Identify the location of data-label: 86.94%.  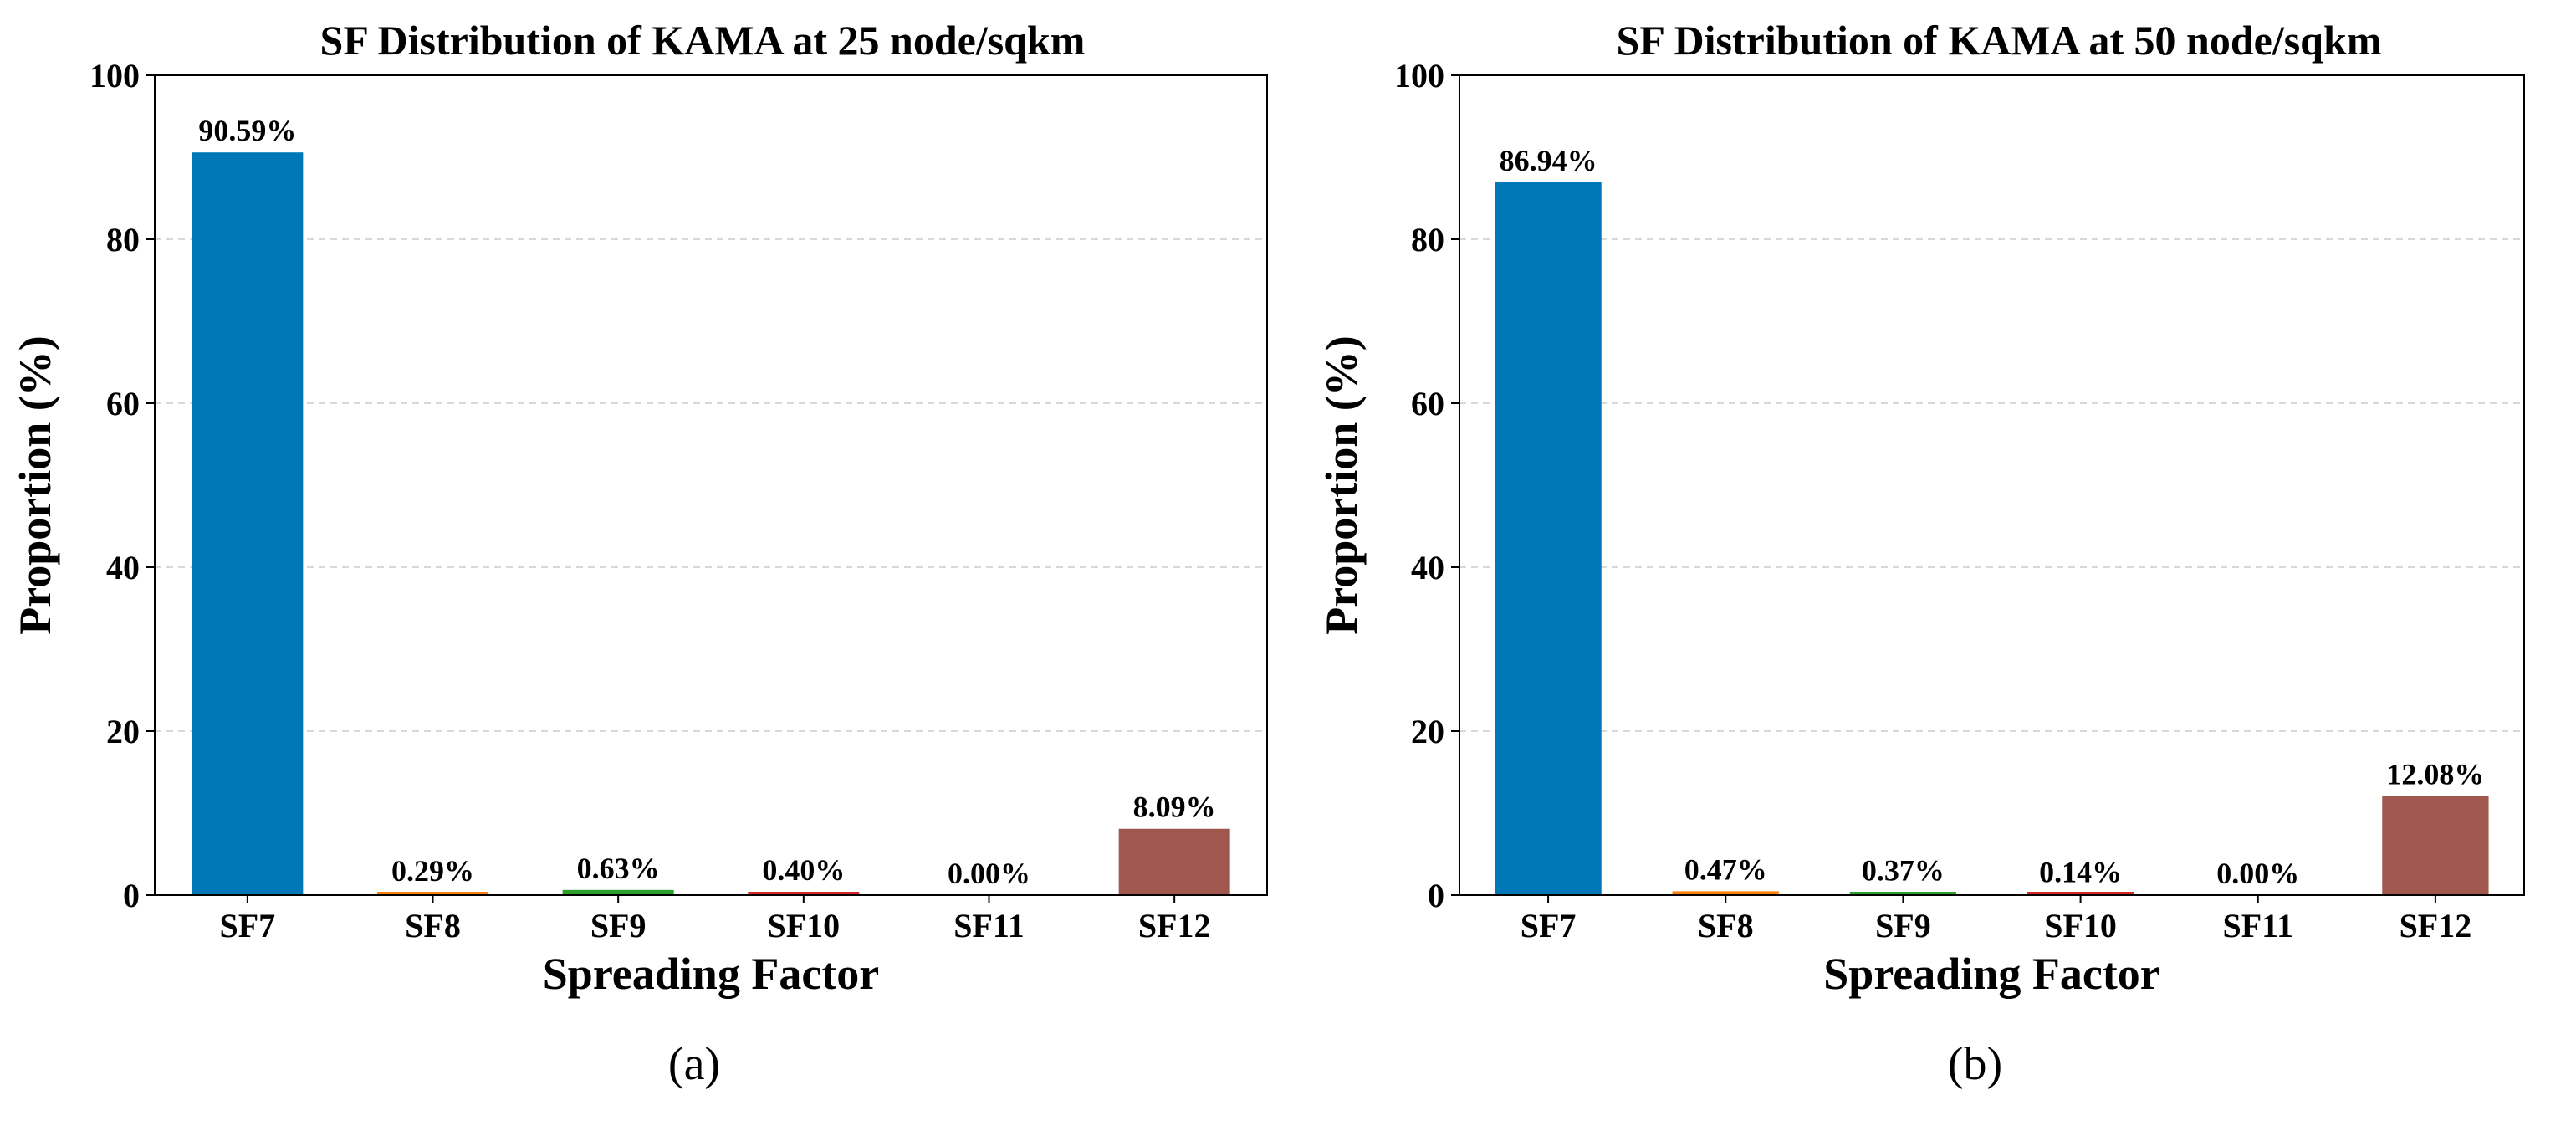
(1548, 161).